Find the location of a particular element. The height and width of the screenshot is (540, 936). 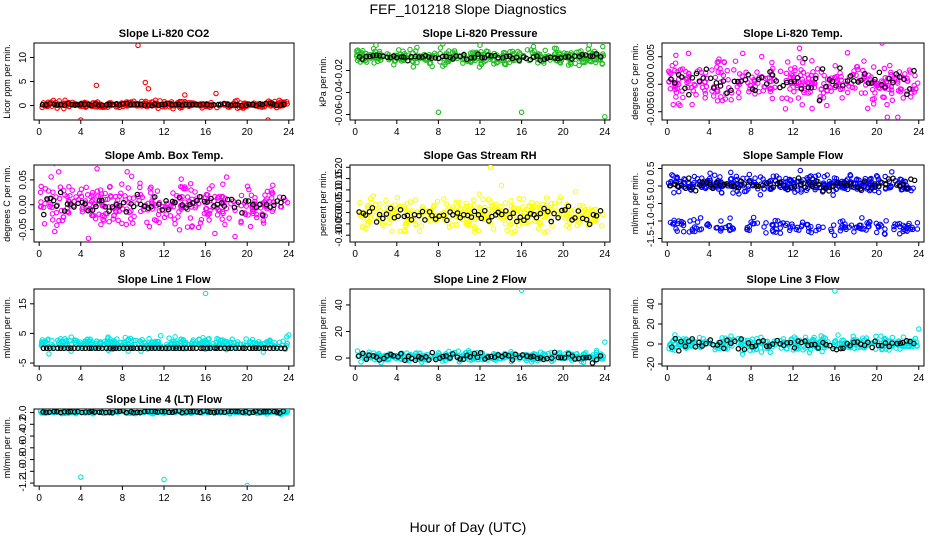

panel-title: Slope Sample Flow is located at coordinates (793, 156).